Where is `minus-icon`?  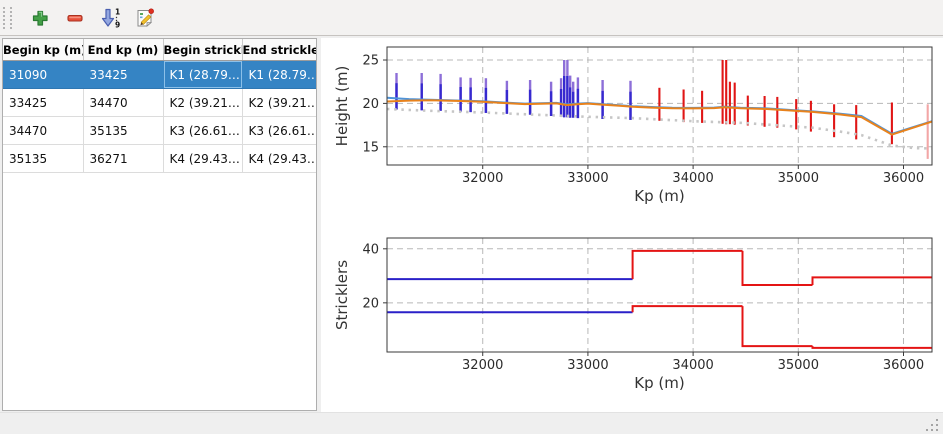
minus-icon is located at coordinates (75, 18).